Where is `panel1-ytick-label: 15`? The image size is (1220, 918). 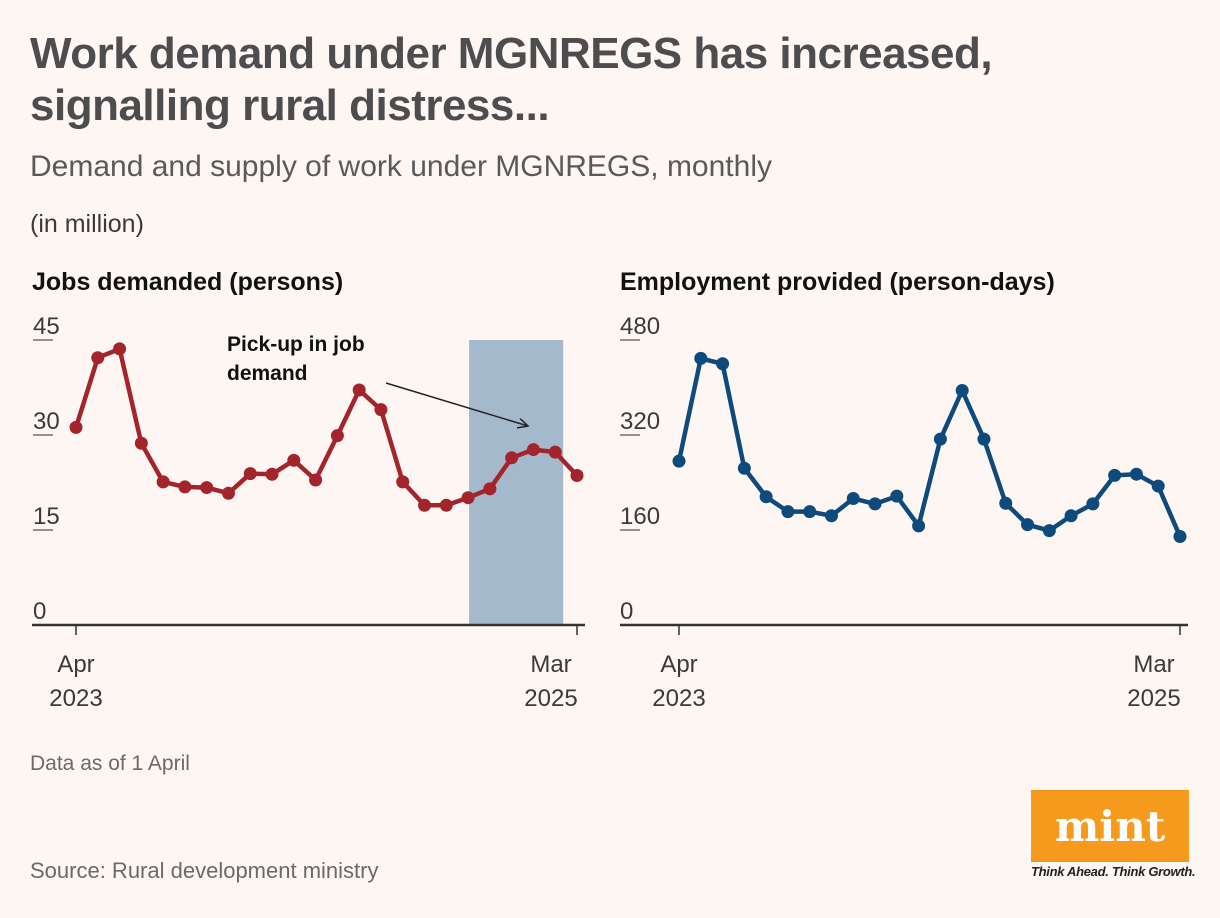
panel1-ytick-label: 15 is located at coordinates (46, 516).